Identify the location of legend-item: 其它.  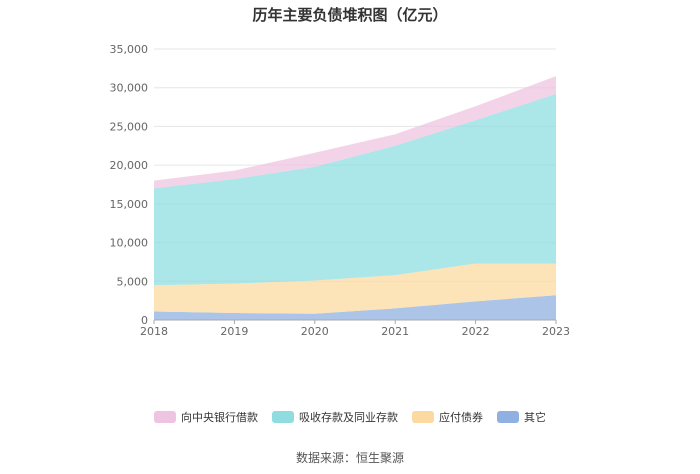
(521, 417).